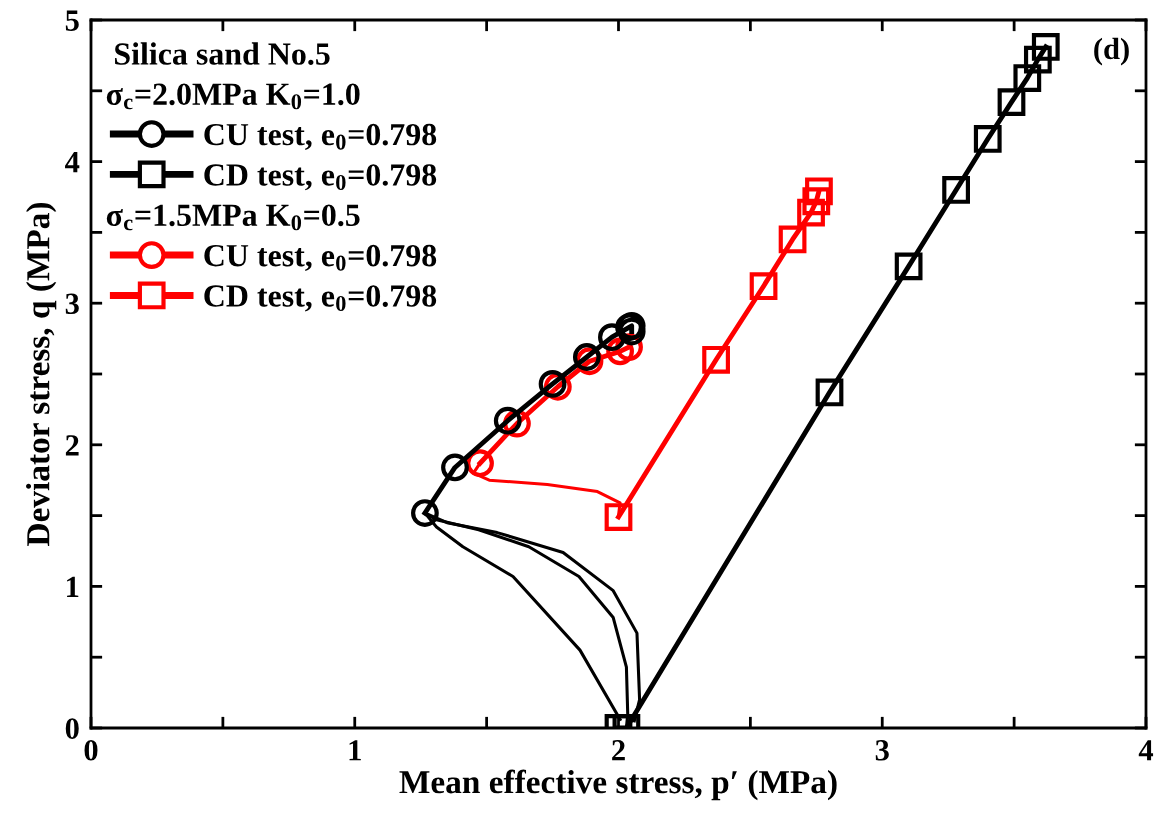 This screenshot has width=1165, height=814. Describe the element at coordinates (1146, 750) in the screenshot. I see `x-tick-label: 4` at that location.